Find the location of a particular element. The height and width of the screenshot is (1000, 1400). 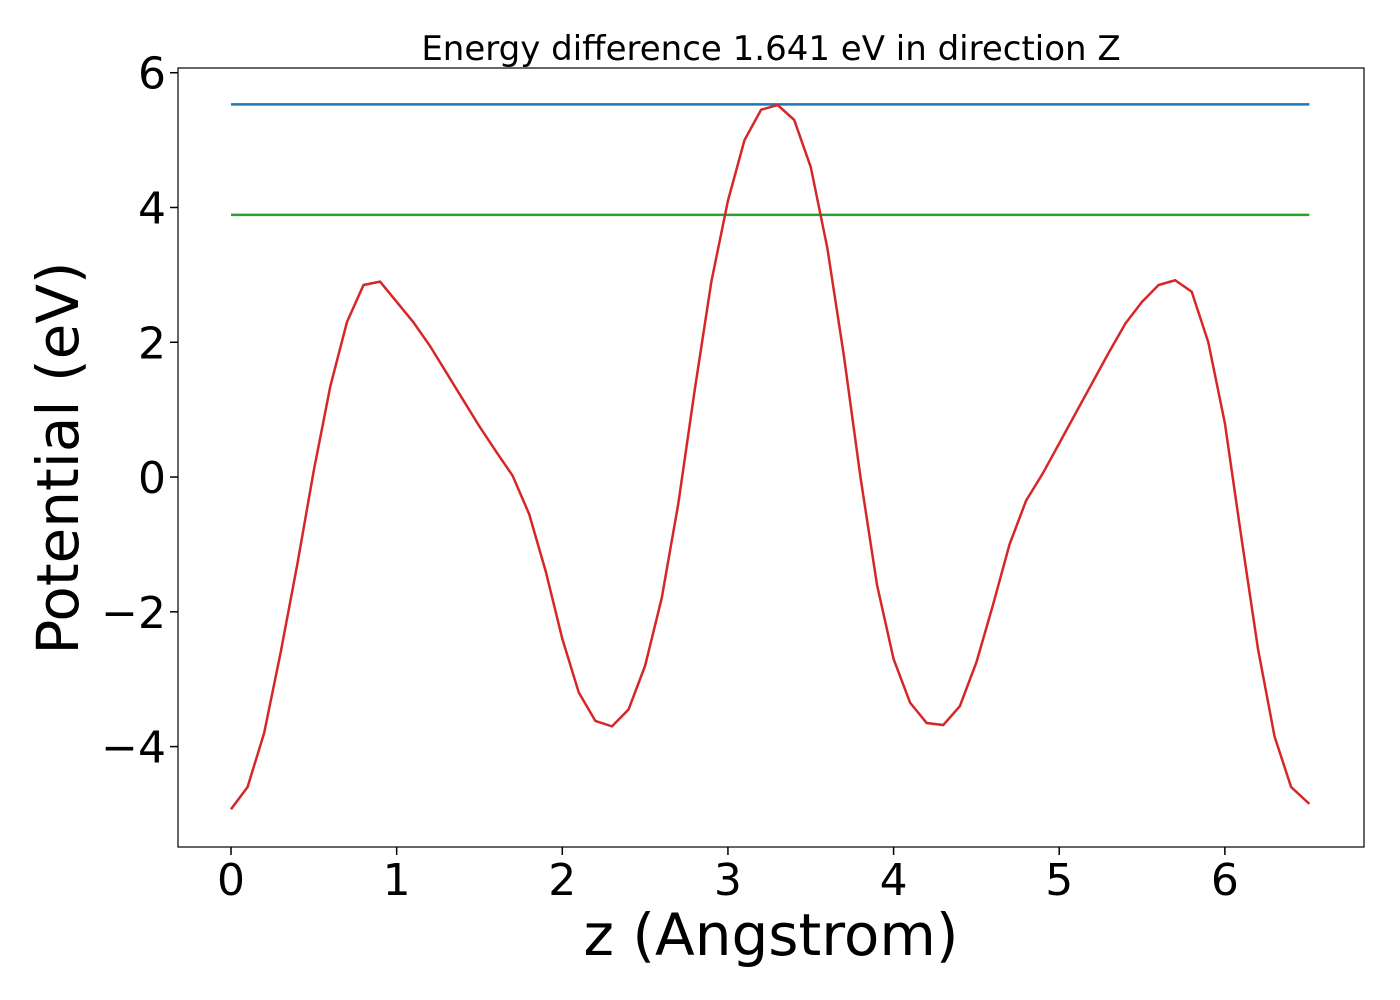

y-tick-label: 4 is located at coordinates (152, 208).